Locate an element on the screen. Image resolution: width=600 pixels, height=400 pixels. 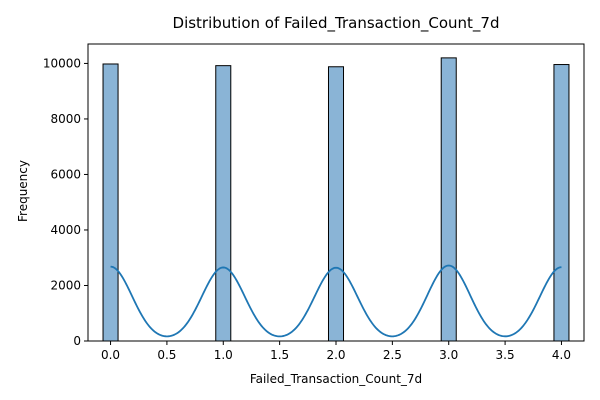
x-tick-label-2: 1.0 is located at coordinates (223, 355).